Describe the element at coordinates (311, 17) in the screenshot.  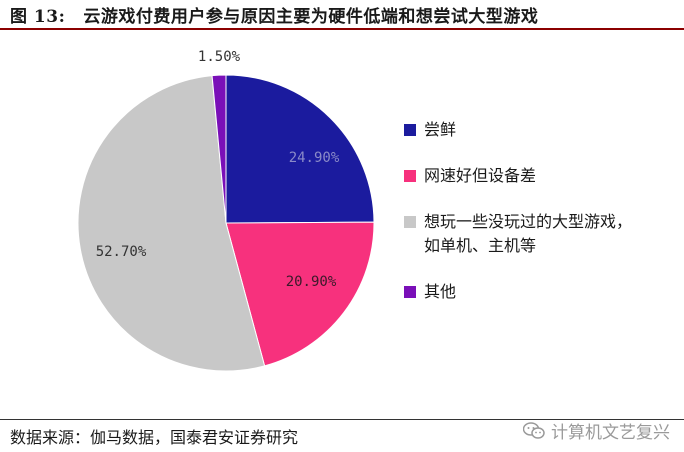
I see `figure-title-text: 云游戏付费用户参与原因主要为硬件低端和想尝试大型游戏` at that location.